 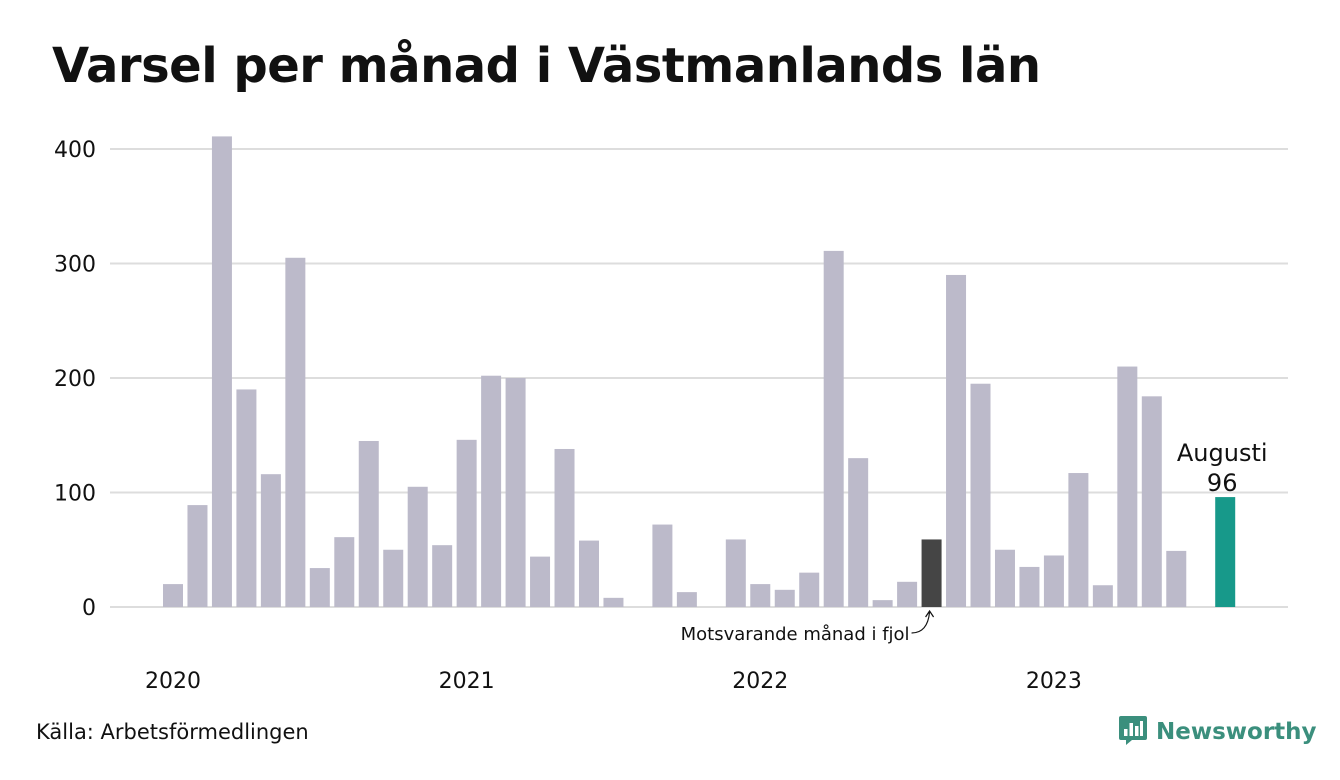 I want to click on x-tick-label: 2020, so click(x=173, y=681).